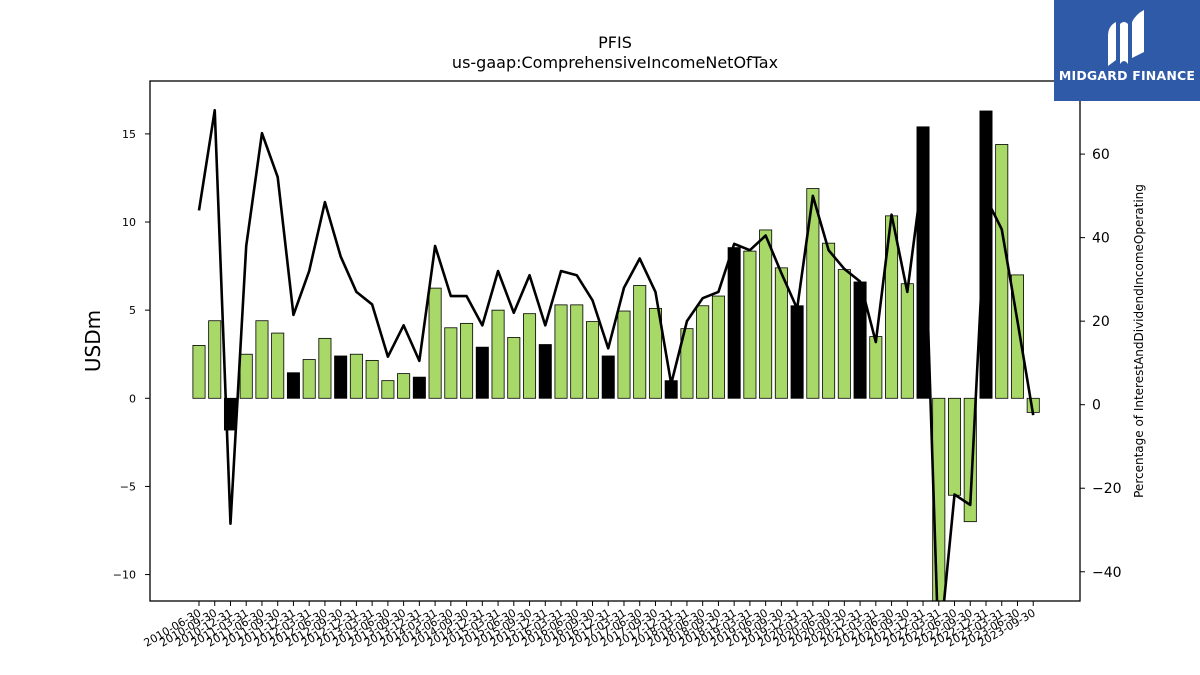 The image size is (1200, 675). Describe the element at coordinates (1101, 239) in the screenshot. I see `y2-tick-label: 40` at that location.